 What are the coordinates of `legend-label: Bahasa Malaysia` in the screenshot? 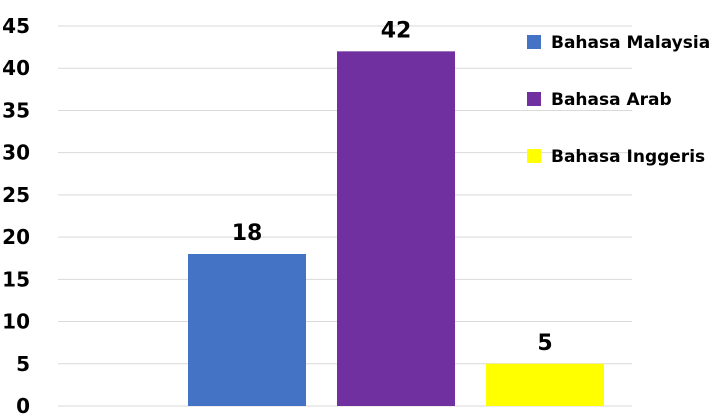 It's located at (630, 43).